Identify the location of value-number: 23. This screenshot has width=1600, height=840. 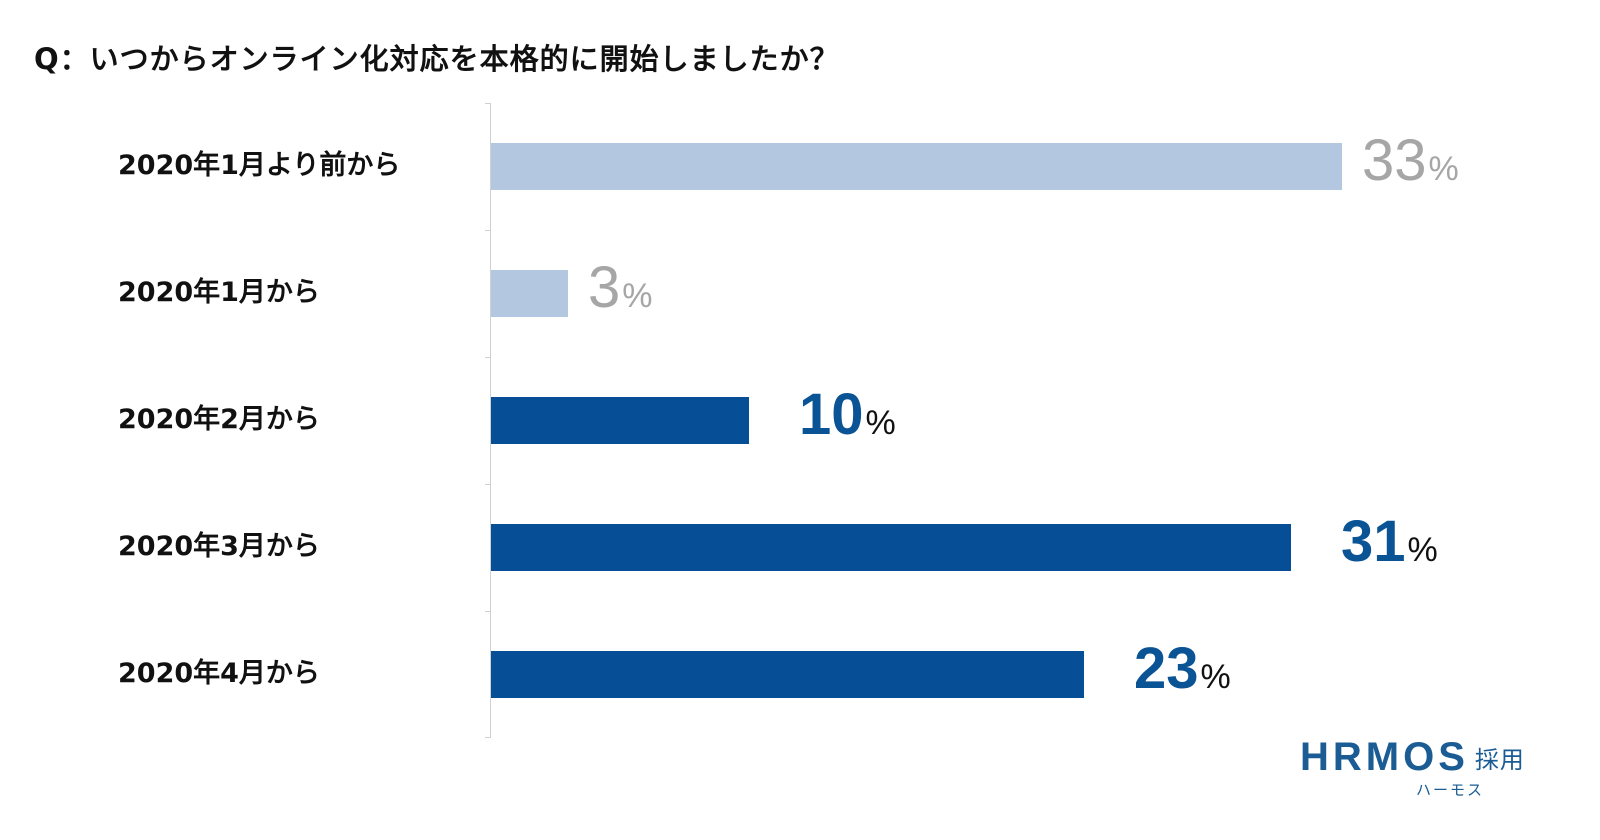
(1166, 668).